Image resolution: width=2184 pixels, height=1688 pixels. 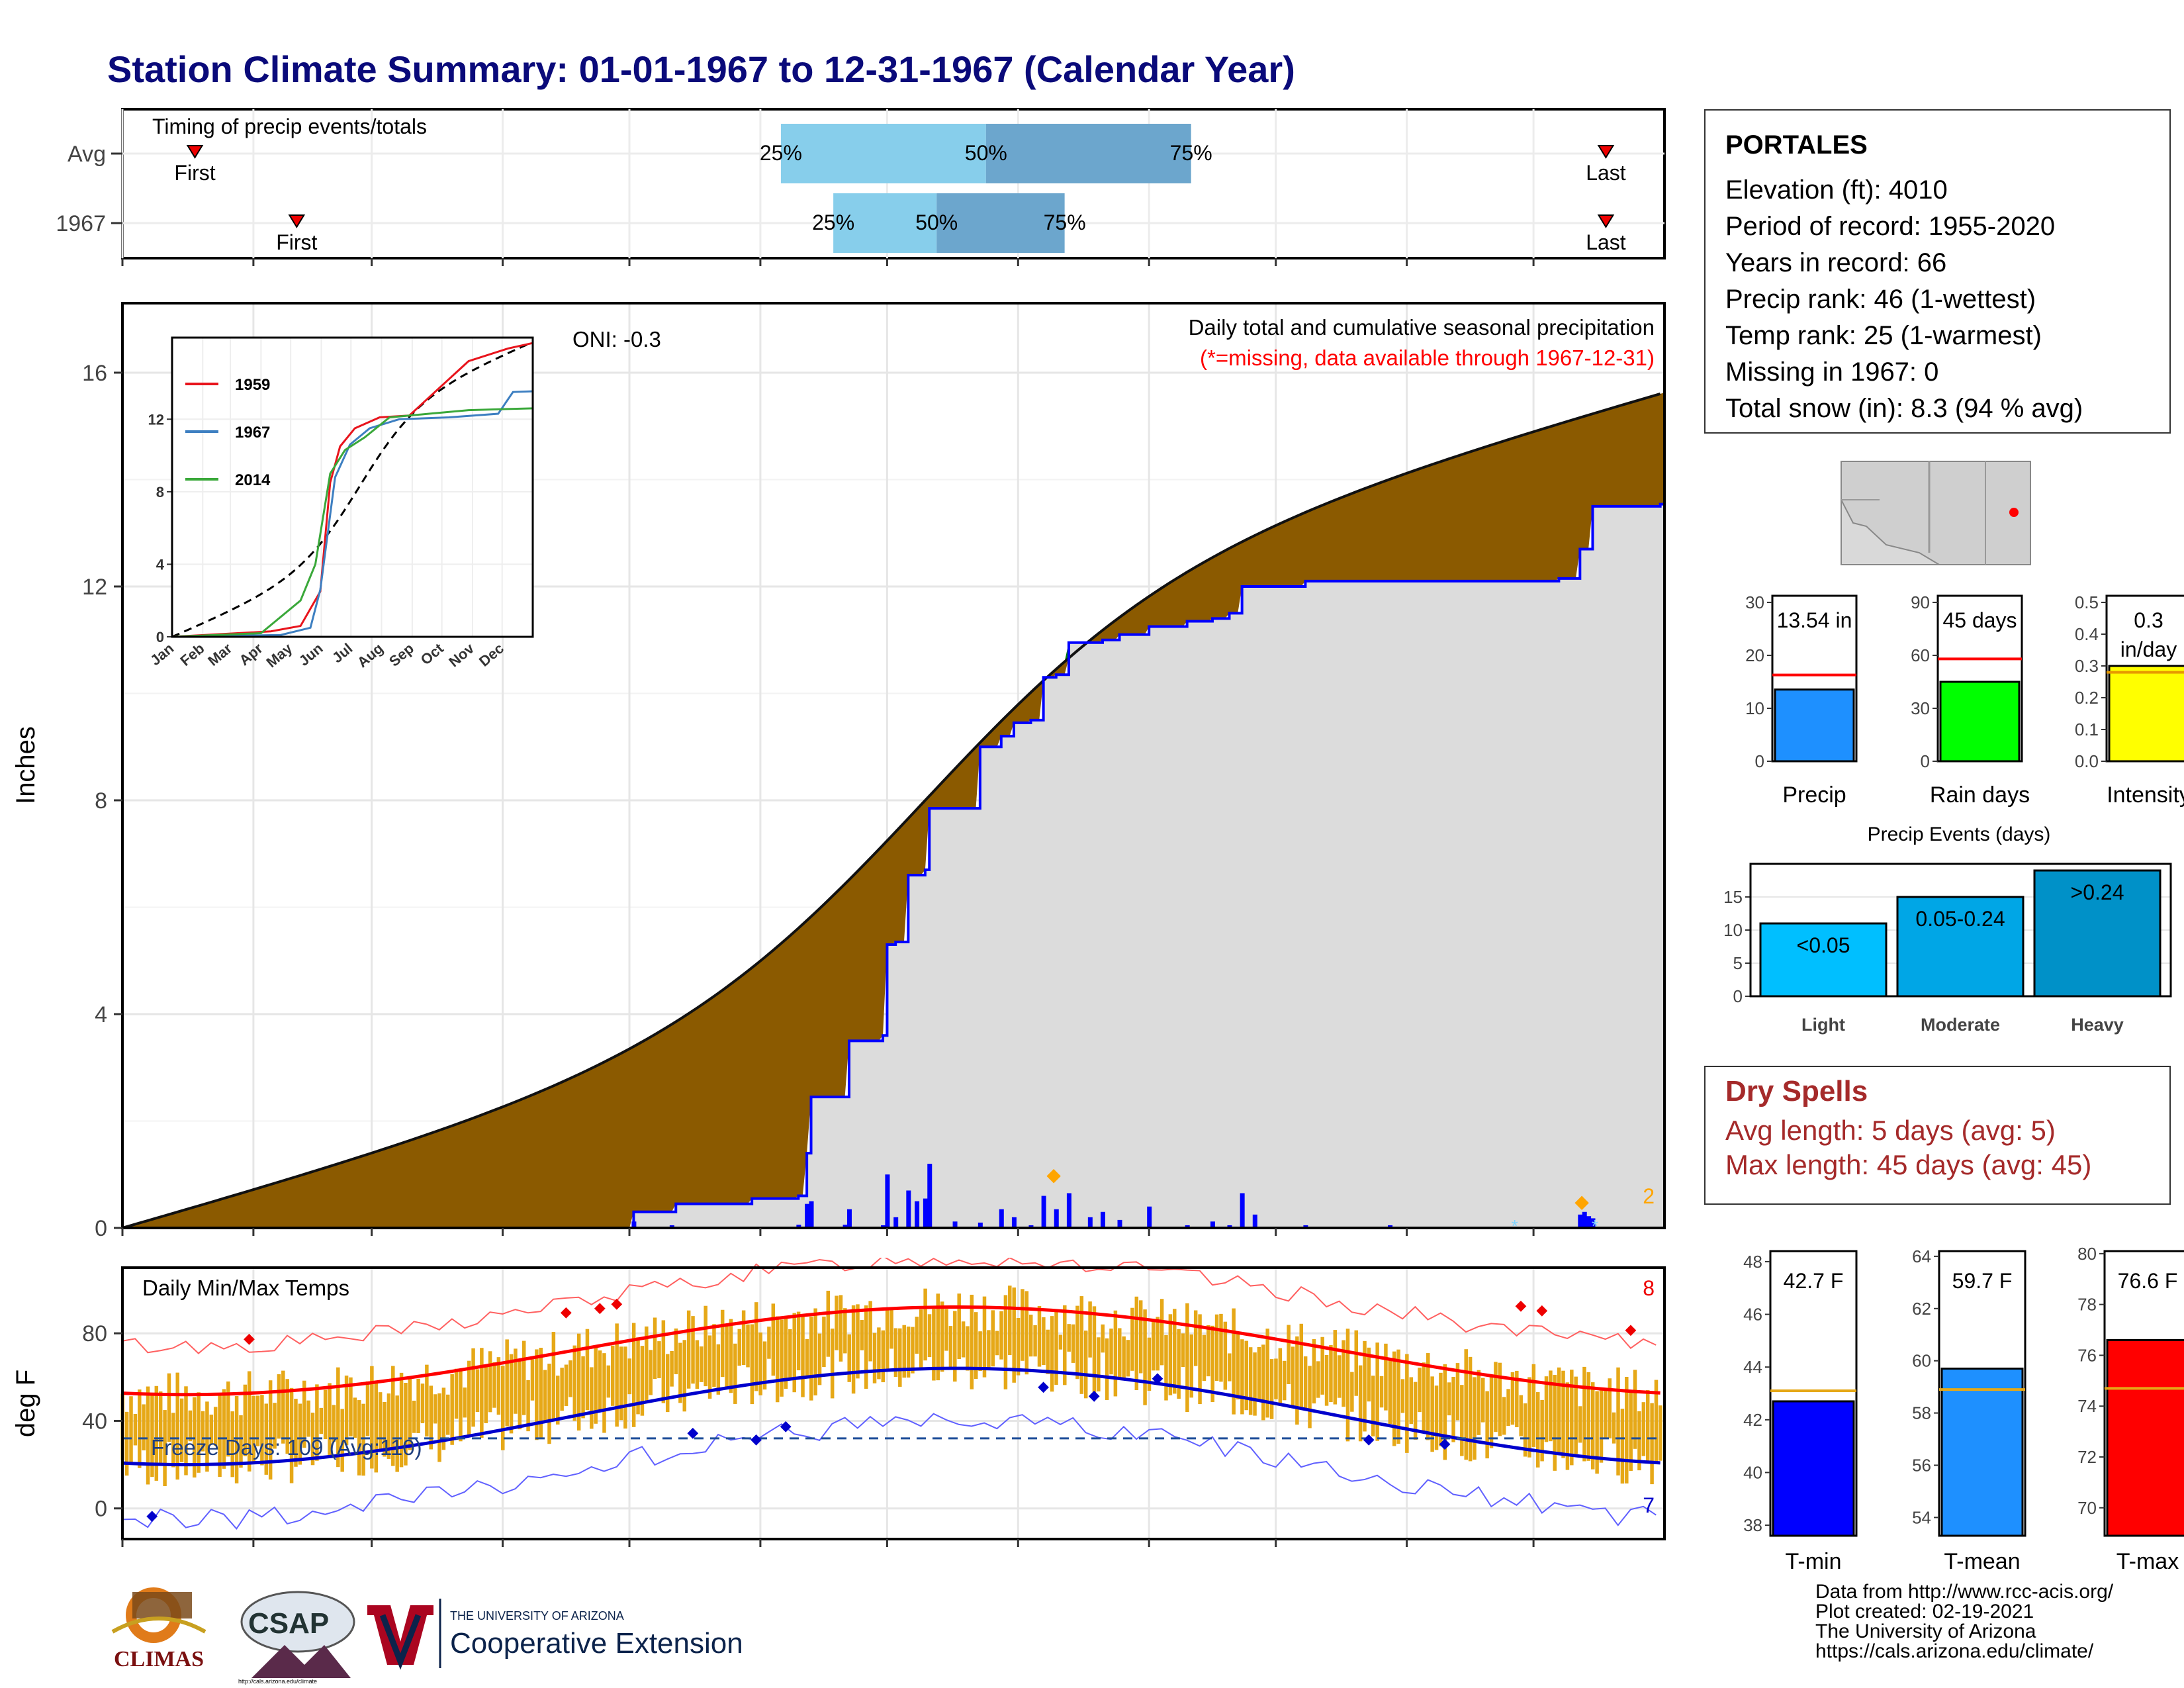 What do you see at coordinates (1738, 996) in the screenshot?
I see `events-ytick-label: 0` at bounding box center [1738, 996].